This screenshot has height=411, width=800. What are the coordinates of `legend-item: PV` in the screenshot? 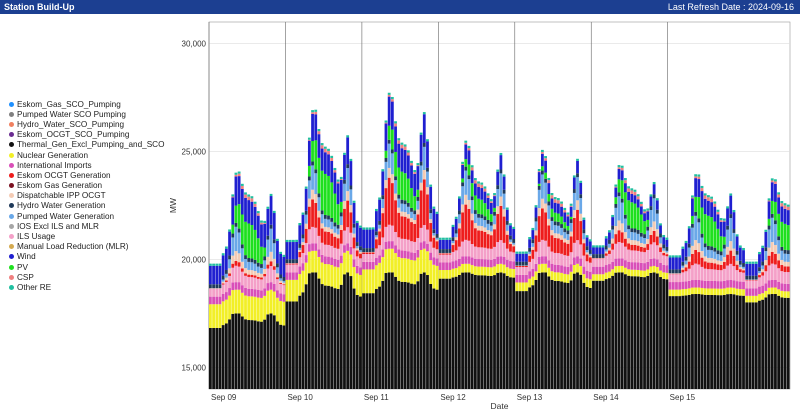 It's located at (94, 267).